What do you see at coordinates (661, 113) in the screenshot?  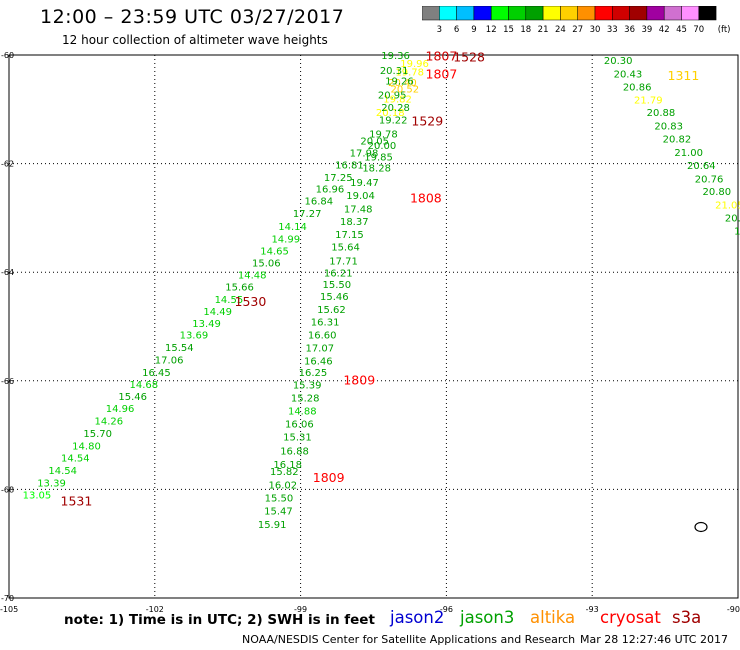 I see `wave-height-label: 20.88` at bounding box center [661, 113].